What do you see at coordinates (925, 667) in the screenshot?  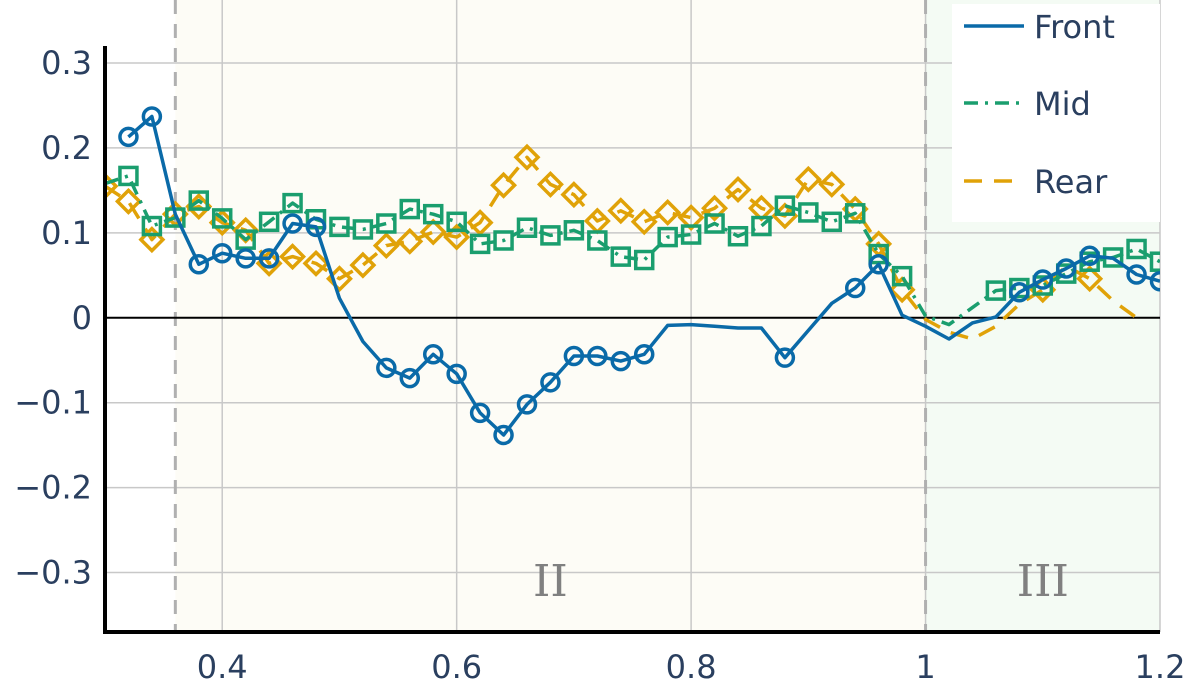 I see `x-tick-label: 1` at bounding box center [925, 667].